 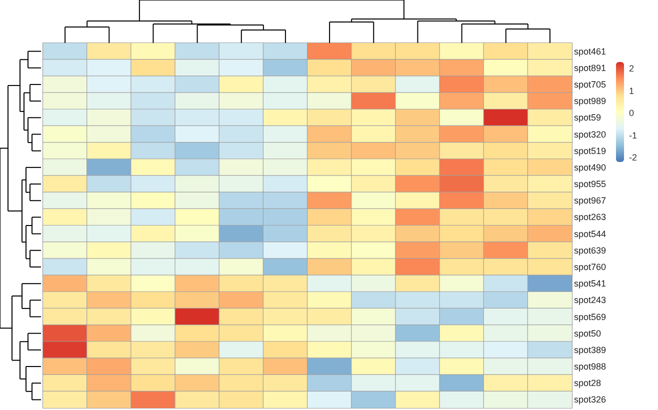 What do you see at coordinates (590, 217) in the screenshot?
I see `y-tick-label: spot263` at bounding box center [590, 217].